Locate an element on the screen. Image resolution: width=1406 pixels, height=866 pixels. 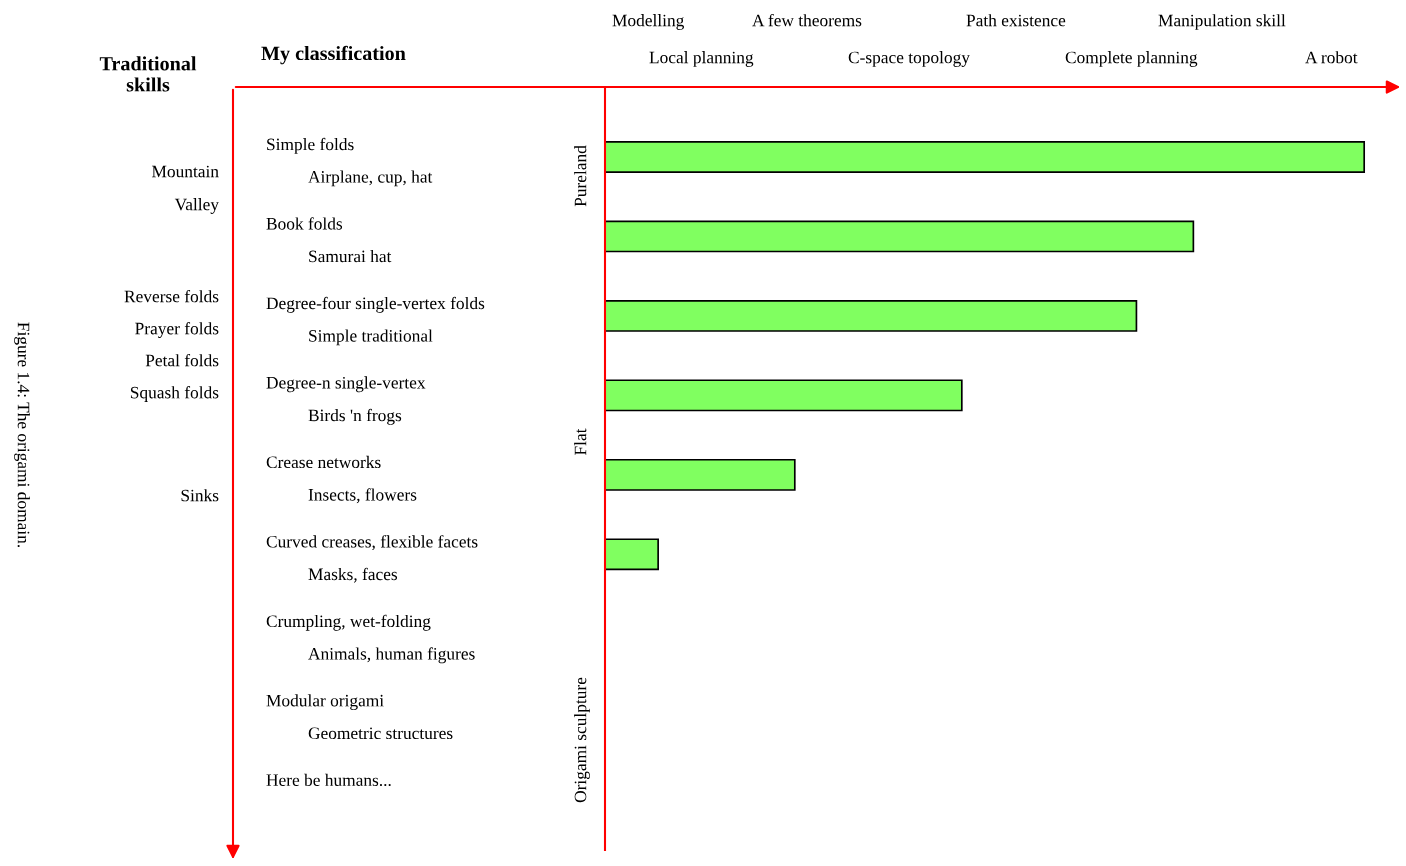
text: Manipulation skill is located at coordinates (1222, 22).